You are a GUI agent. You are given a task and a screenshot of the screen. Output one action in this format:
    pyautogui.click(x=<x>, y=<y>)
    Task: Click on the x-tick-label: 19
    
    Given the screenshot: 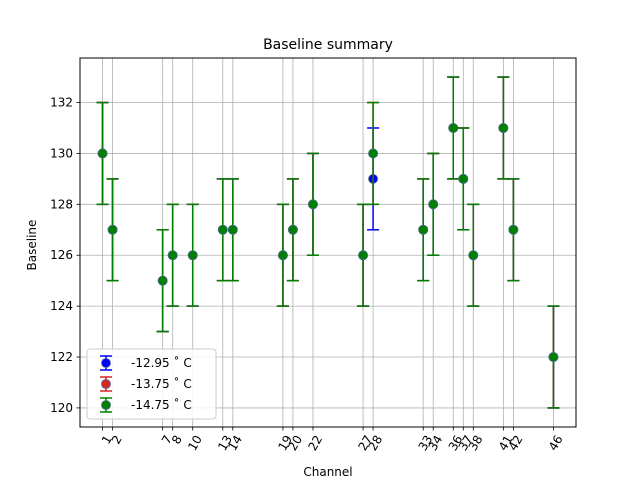 What is the action you would take?
    pyautogui.click(x=285, y=443)
    